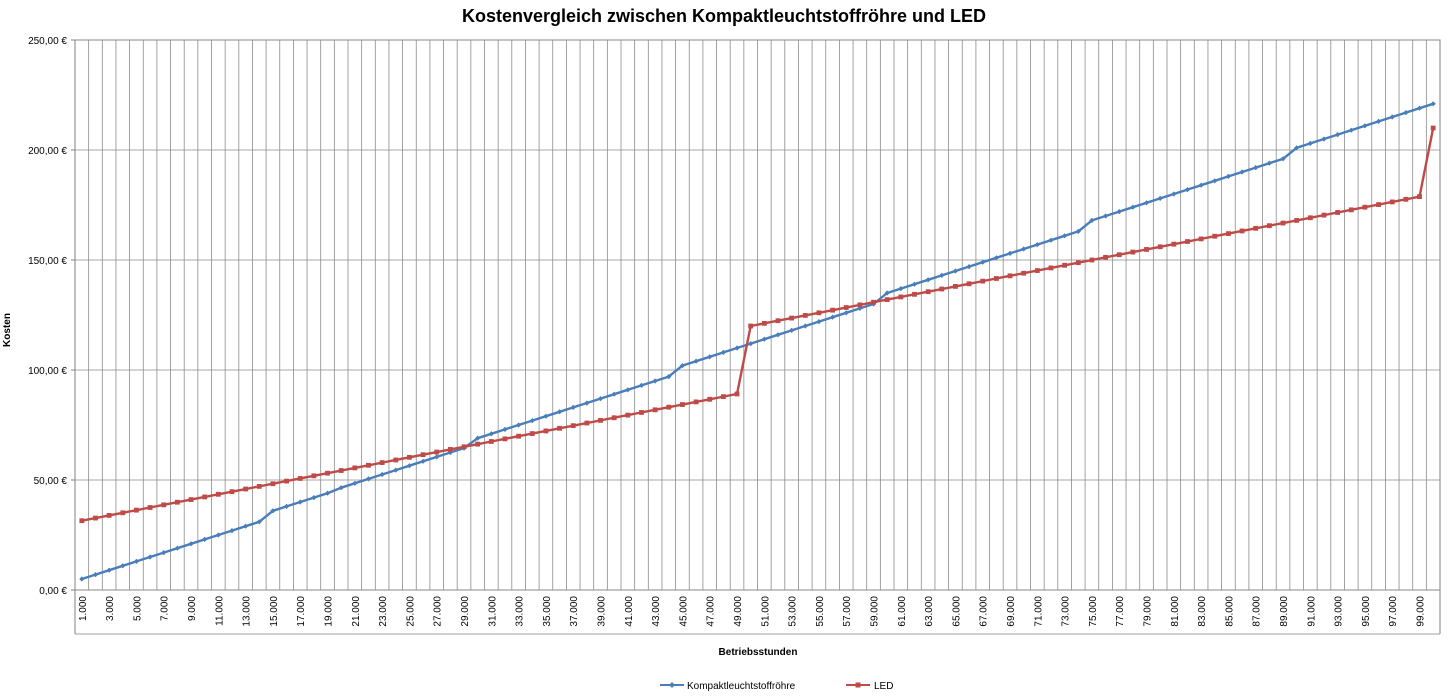 The width and height of the screenshot is (1448, 698). What do you see at coordinates (728, 686) in the screenshot?
I see `legend-item-kompakt: Kompaktleuchtstoffröhre` at bounding box center [728, 686].